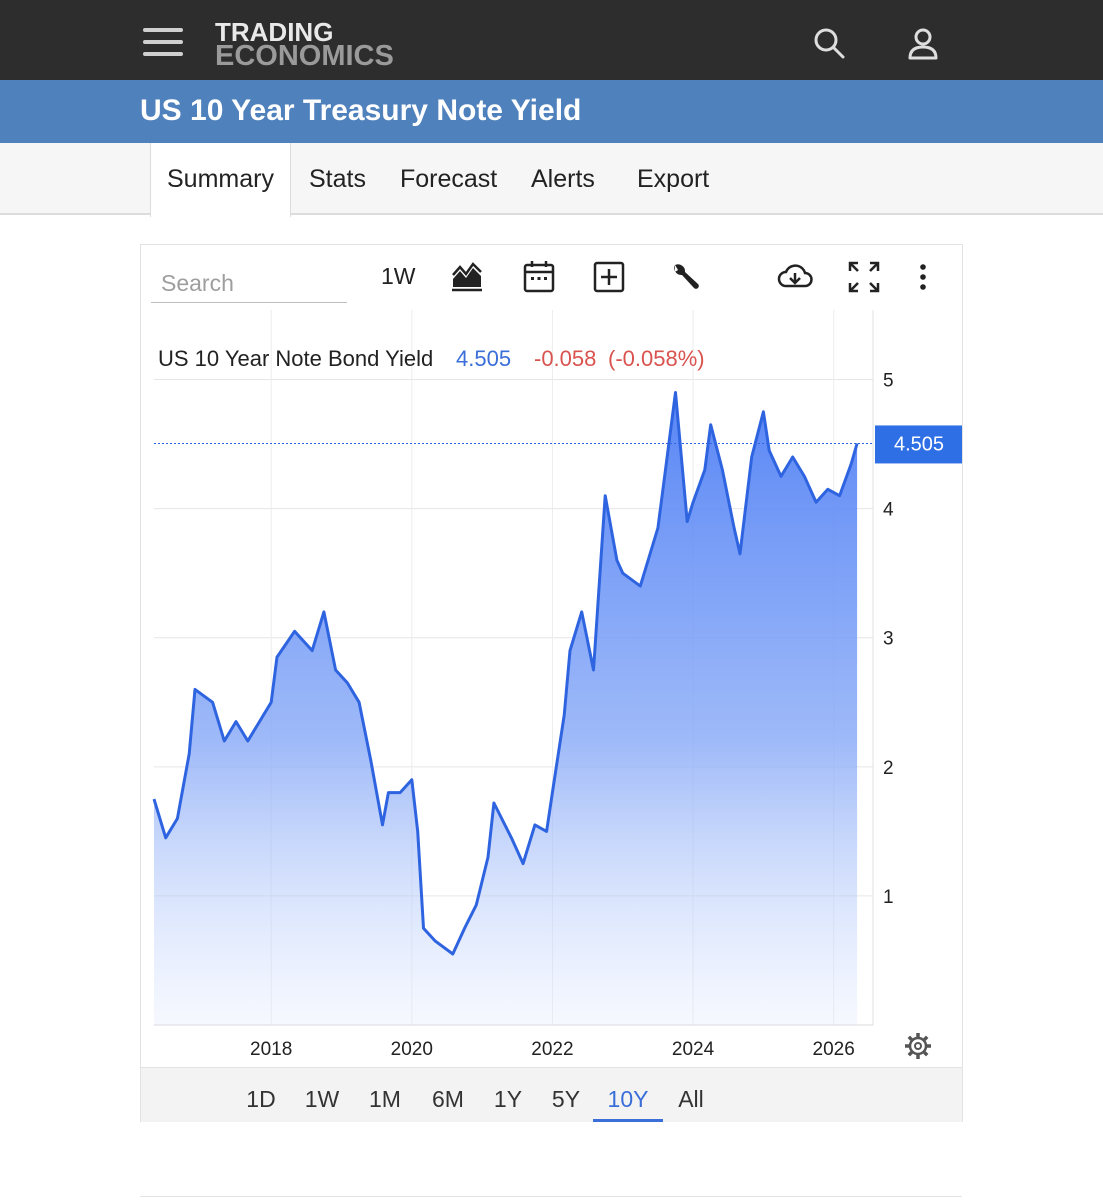 The image size is (1103, 1200). I want to click on search-input, so click(249, 284).